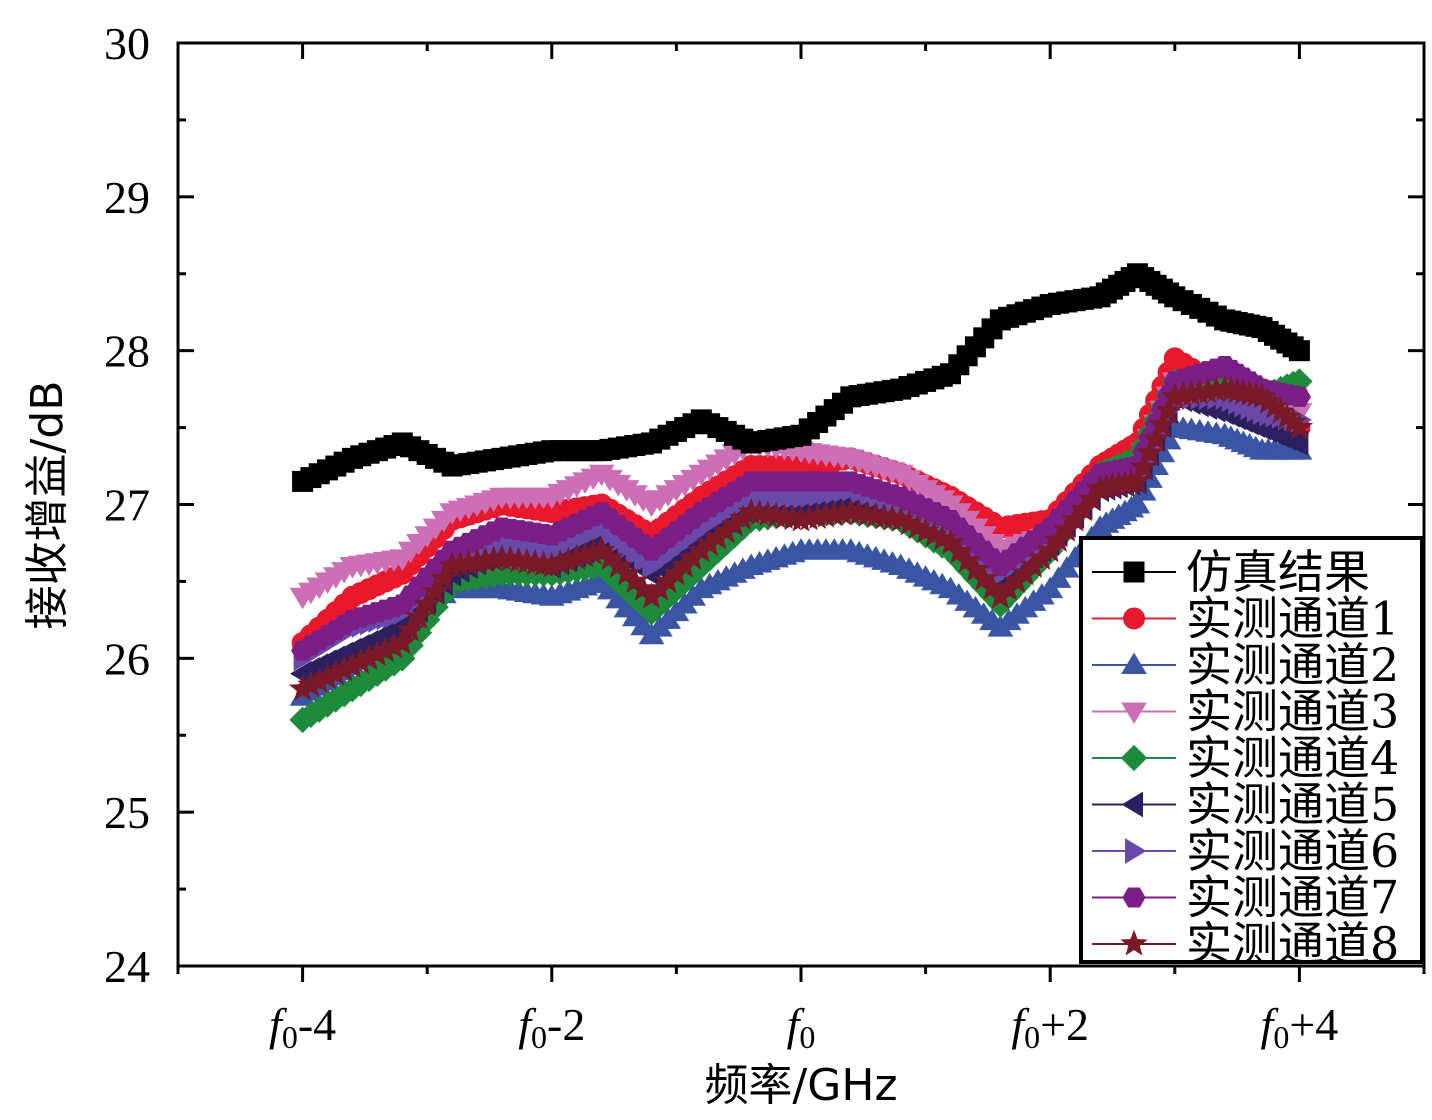 The height and width of the screenshot is (1120, 1432). I want to click on legend-label: 实测通道2, so click(1292, 665).